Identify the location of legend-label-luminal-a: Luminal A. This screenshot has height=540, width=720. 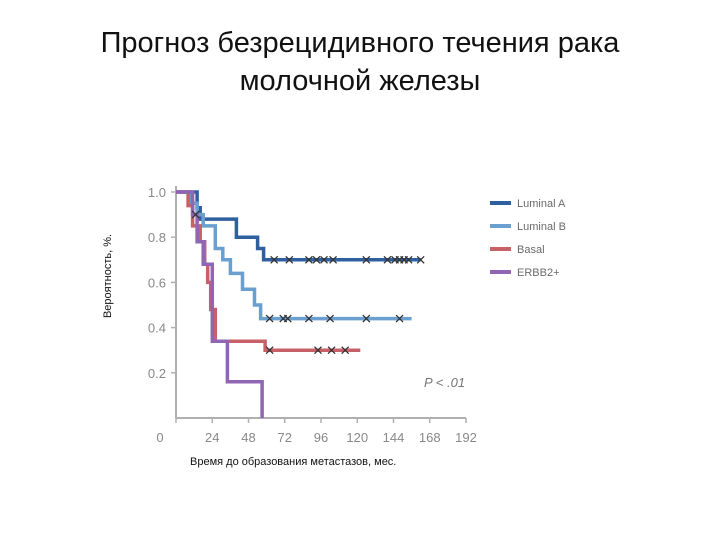
(541, 204).